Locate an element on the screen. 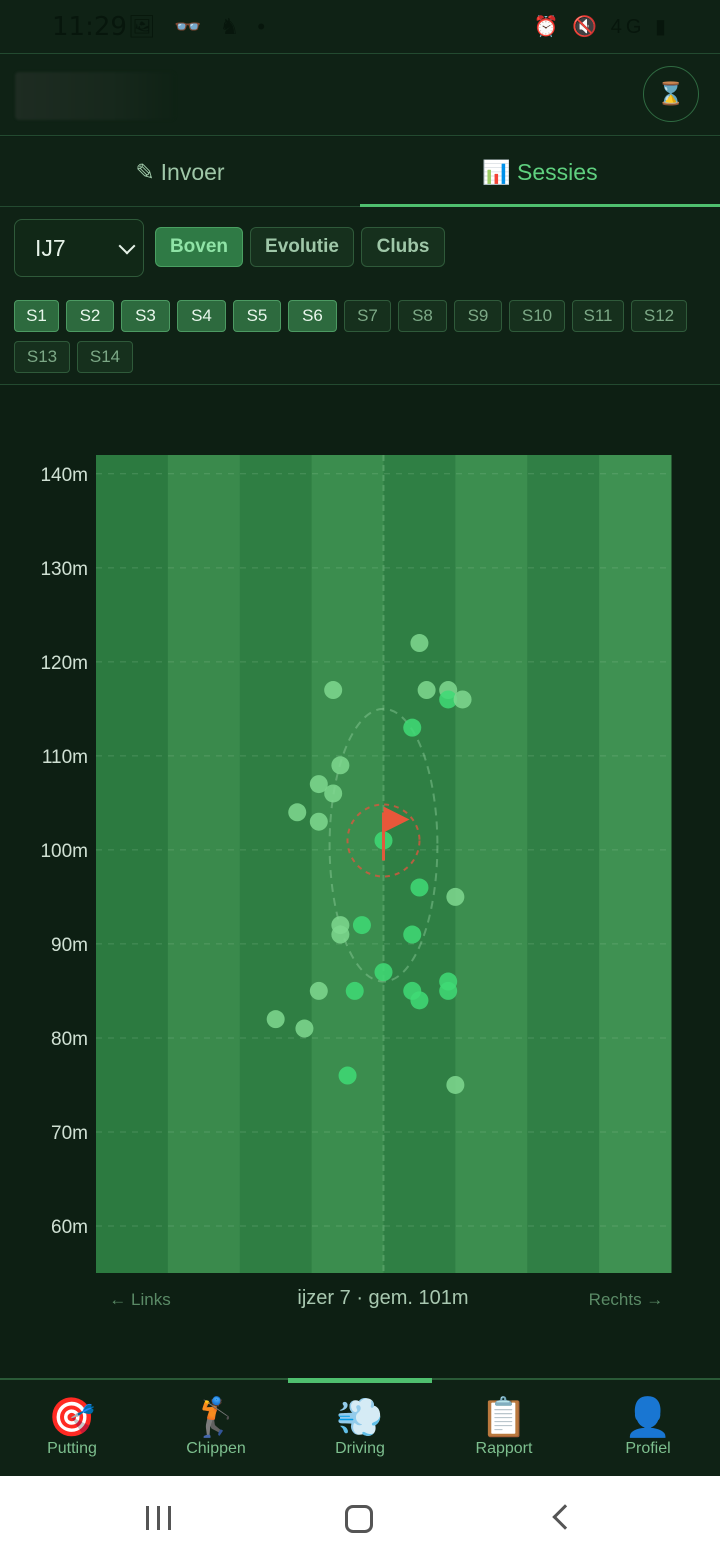  tab-sessies: 📊 Sessies is located at coordinates (540, 172).